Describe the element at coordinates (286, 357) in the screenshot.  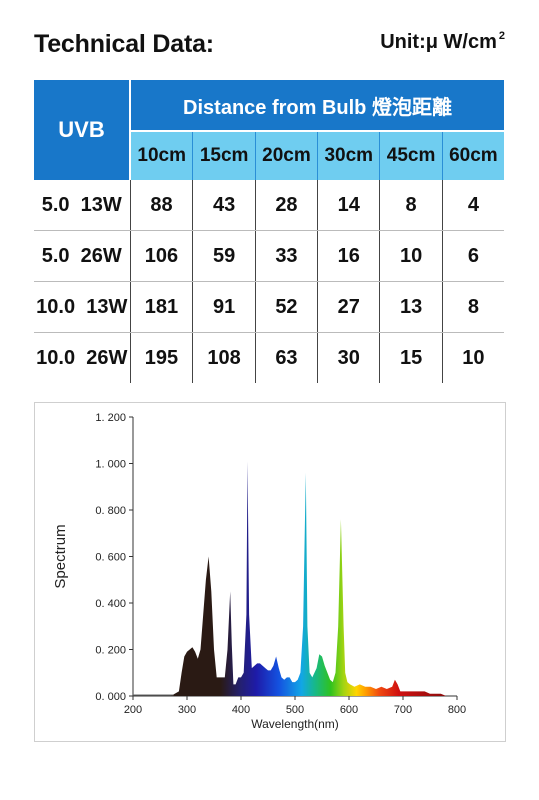
I see `table-cell: 63` at that location.